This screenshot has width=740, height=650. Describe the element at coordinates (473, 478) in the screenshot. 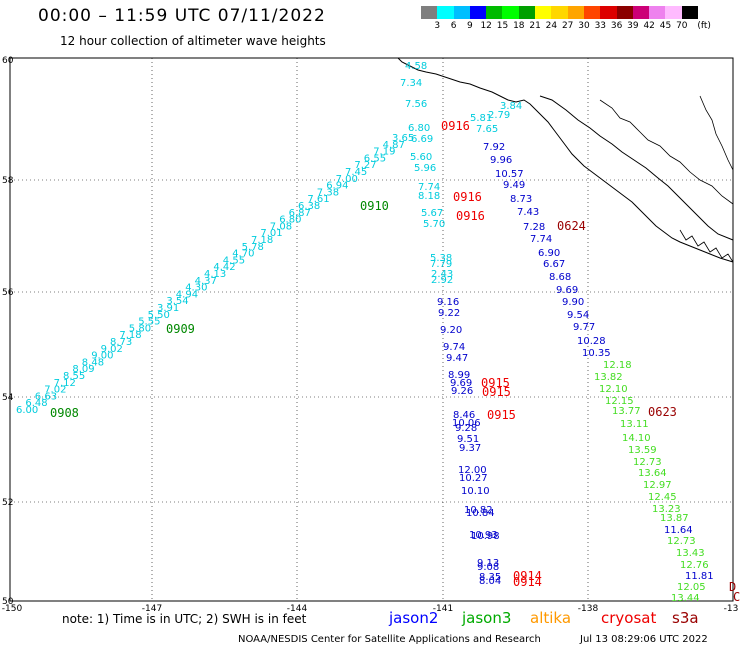

I see `observation-label: 10.27` at that location.